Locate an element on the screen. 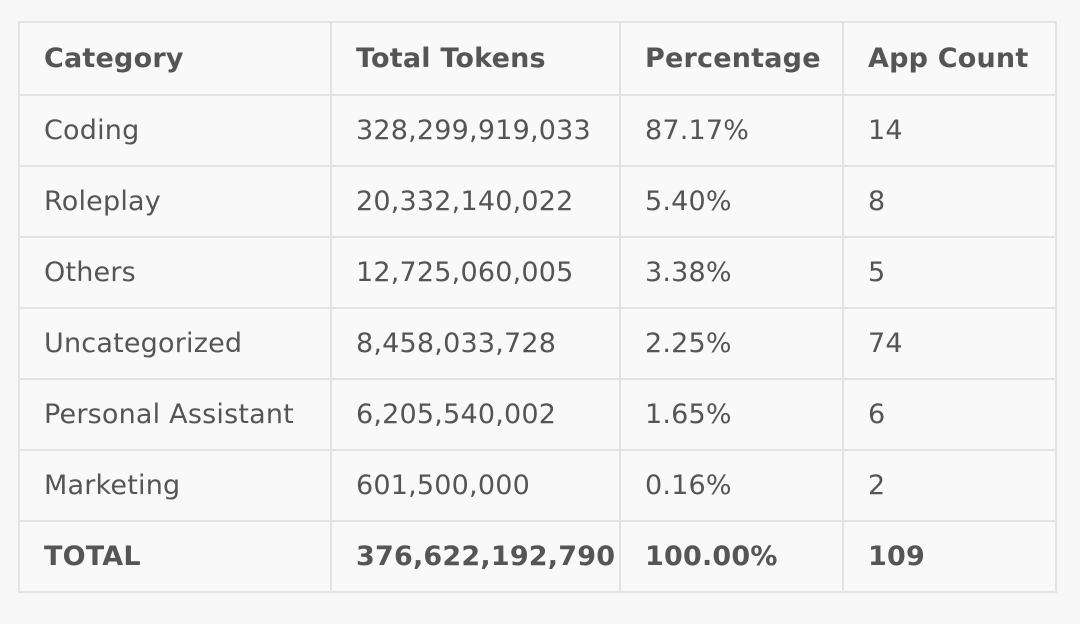  cell-percentage: 3.38% is located at coordinates (731, 272).